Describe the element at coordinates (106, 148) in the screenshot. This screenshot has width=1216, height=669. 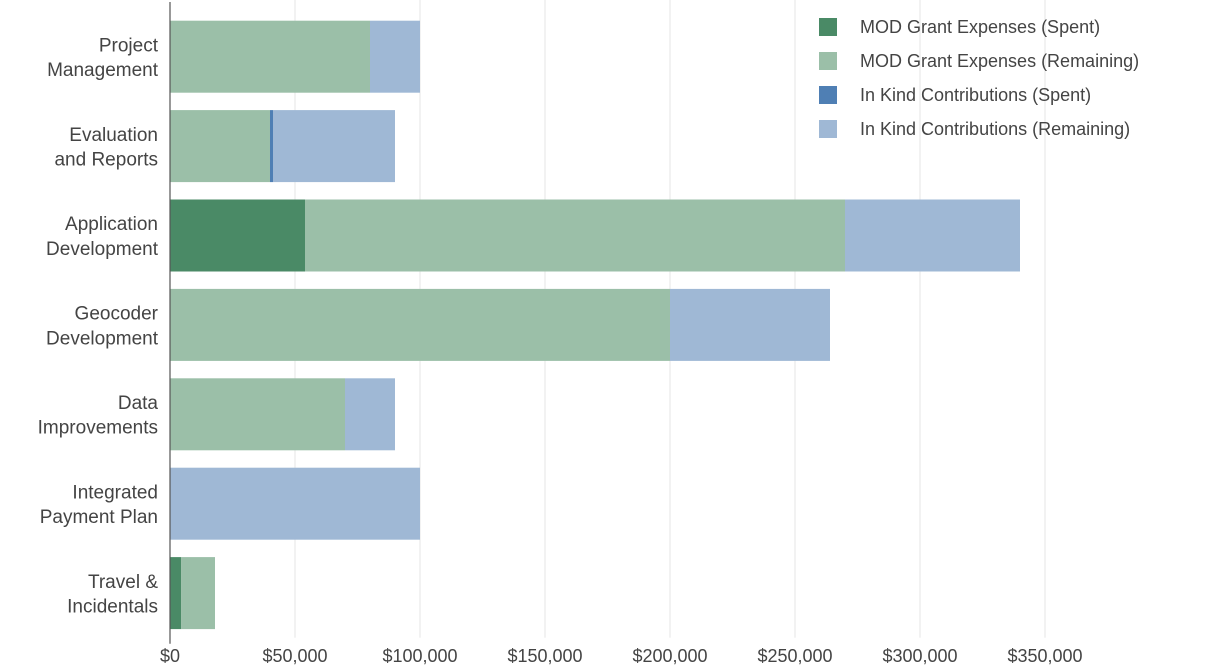
I see `category-label: Evaluation and Reports` at that location.